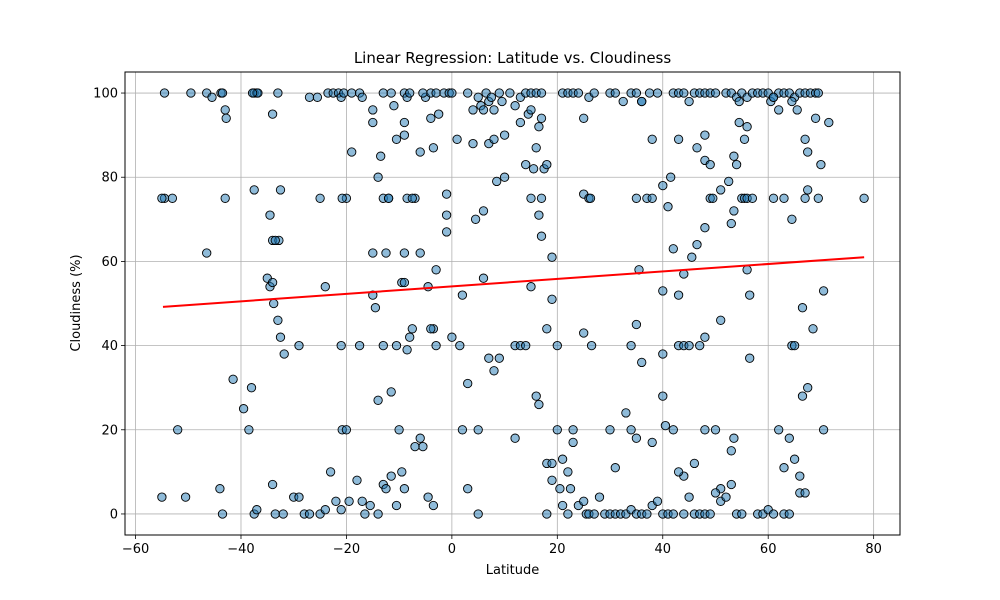 The image size is (1000, 600). What do you see at coordinates (109, 178) in the screenshot?
I see `y-tick-label: 80` at bounding box center [109, 178].